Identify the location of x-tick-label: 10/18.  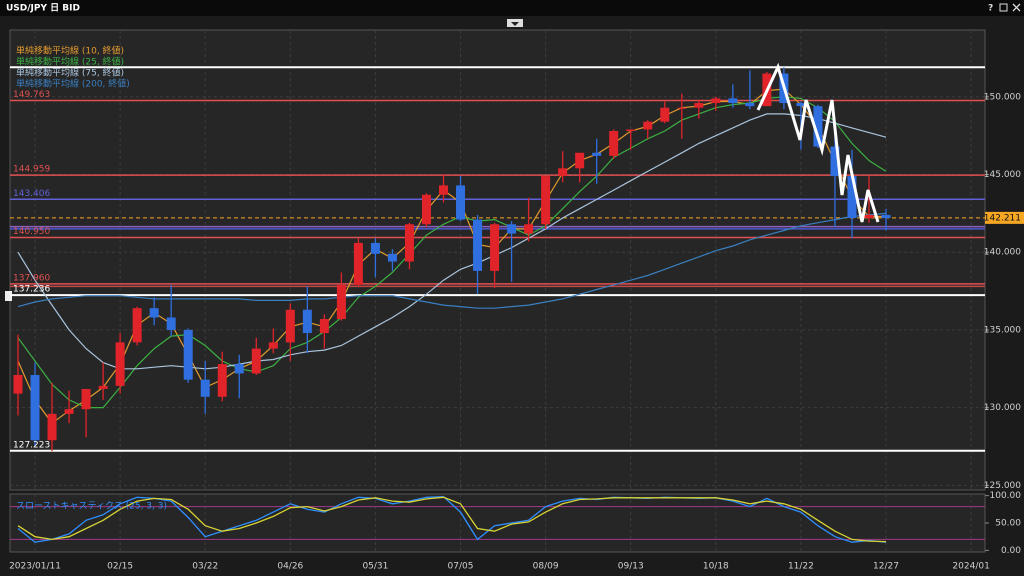
(716, 567).